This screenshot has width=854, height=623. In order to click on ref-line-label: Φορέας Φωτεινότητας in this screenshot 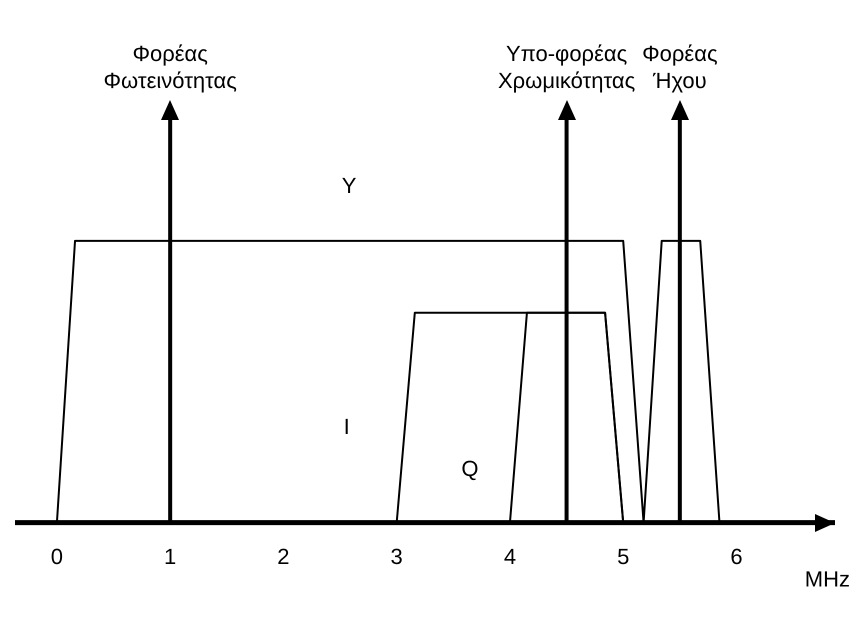, I will do `click(170, 67)`.